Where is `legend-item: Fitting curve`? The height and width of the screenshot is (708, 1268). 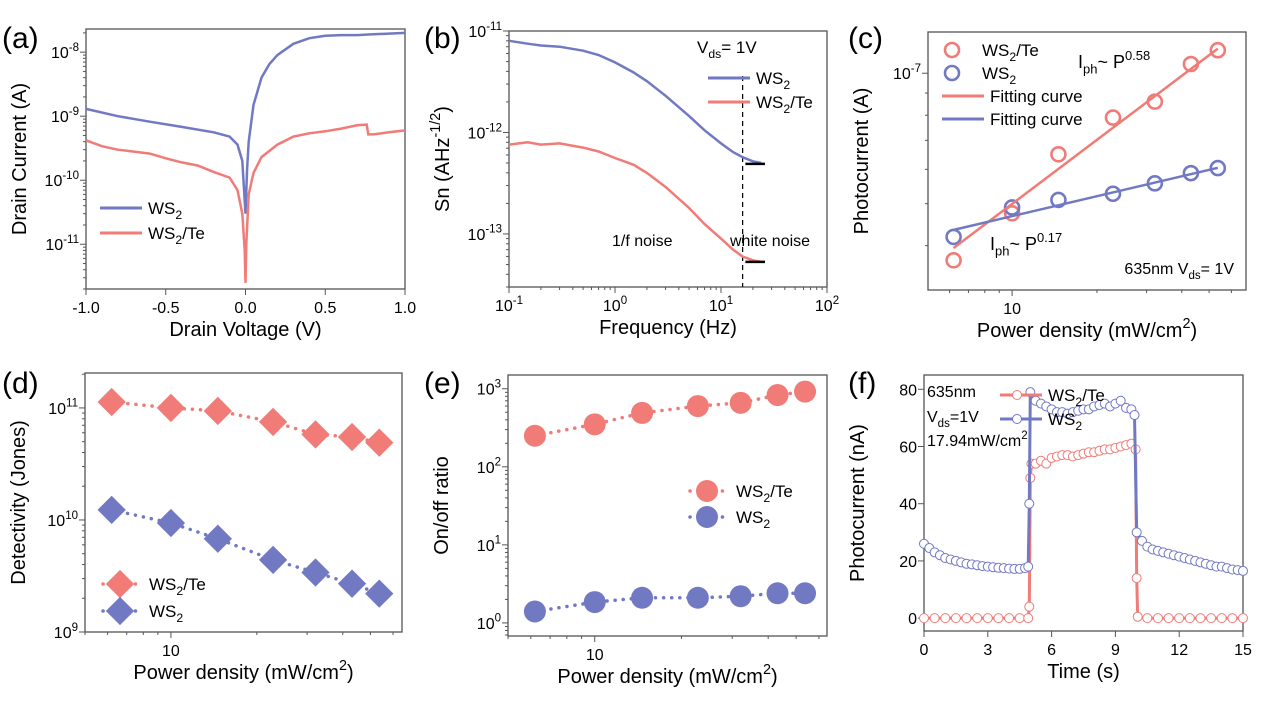 legend-item: Fitting curve is located at coordinates (1012, 119).